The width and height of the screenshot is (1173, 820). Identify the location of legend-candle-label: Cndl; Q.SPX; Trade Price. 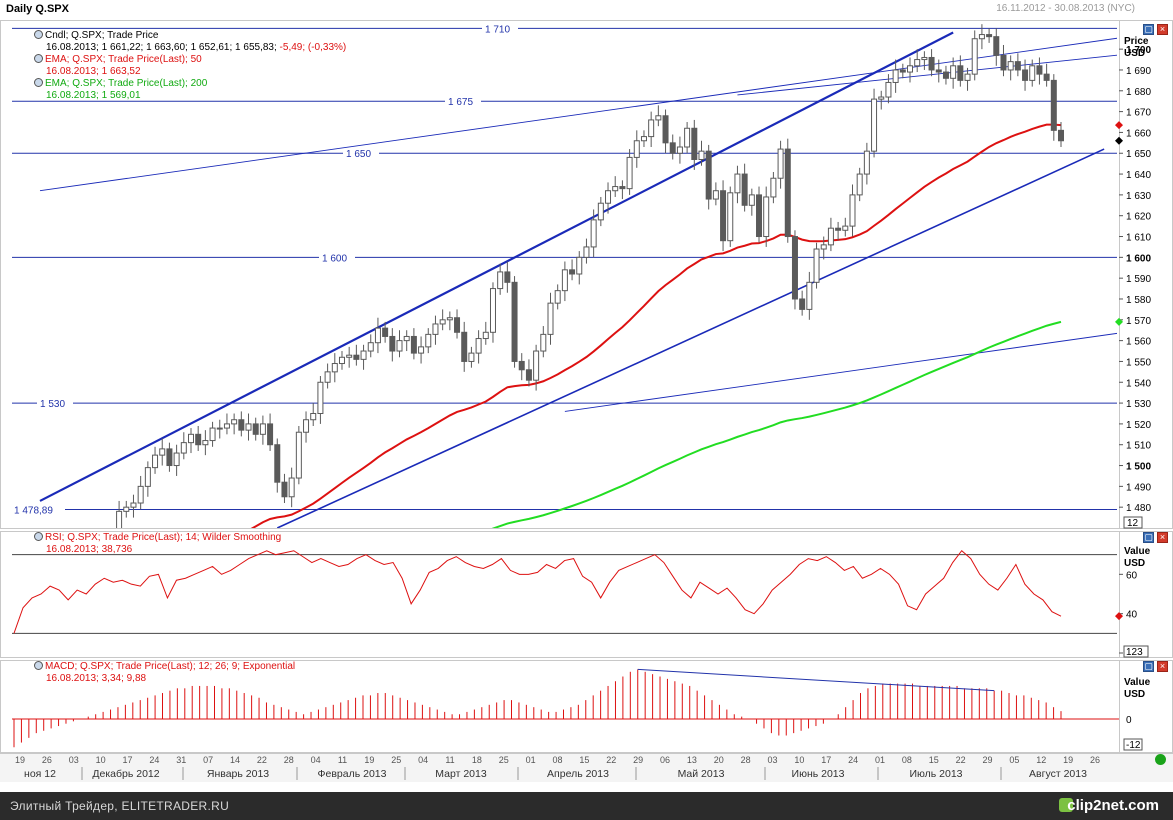
(102, 35).